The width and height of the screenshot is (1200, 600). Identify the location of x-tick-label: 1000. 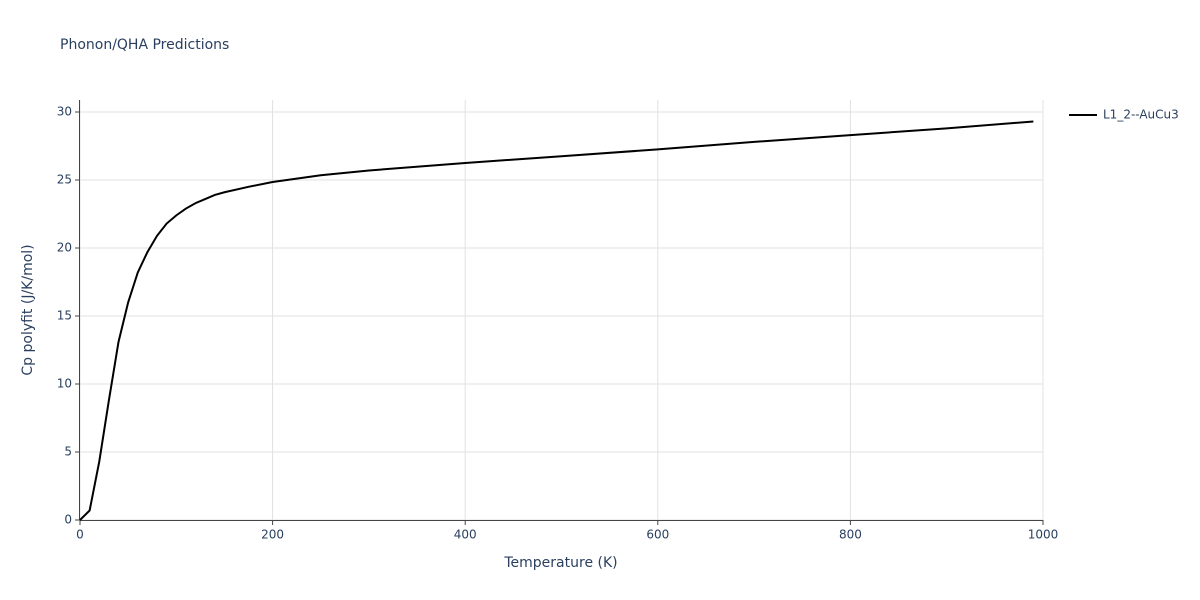
(1043, 535).